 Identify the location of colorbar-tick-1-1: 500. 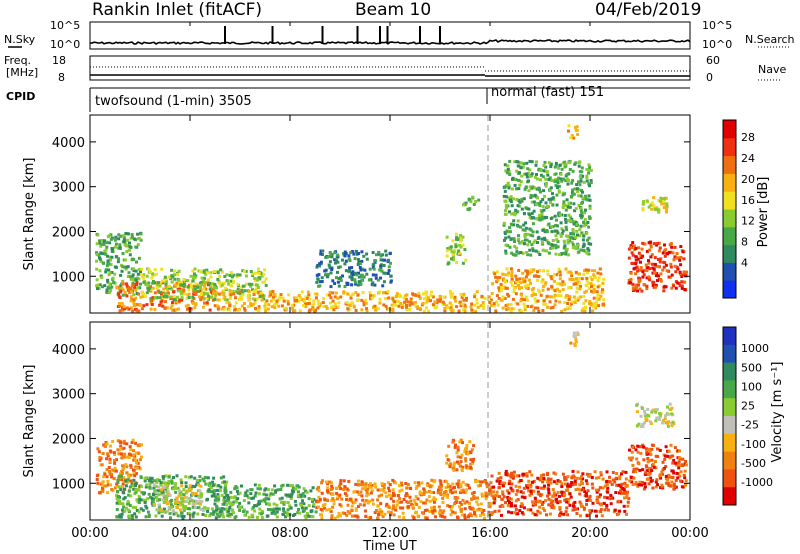
(751, 367).